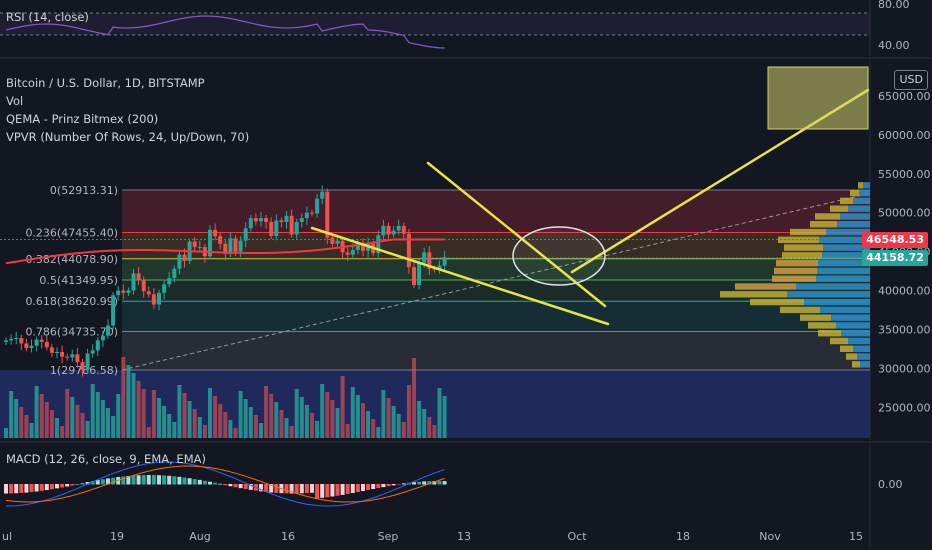 The image size is (932, 550). What do you see at coordinates (128, 137) in the screenshot?
I see `indicator-vpvr: VPVR (Number Of Rows, 24, Up/Down, 70)` at bounding box center [128, 137].